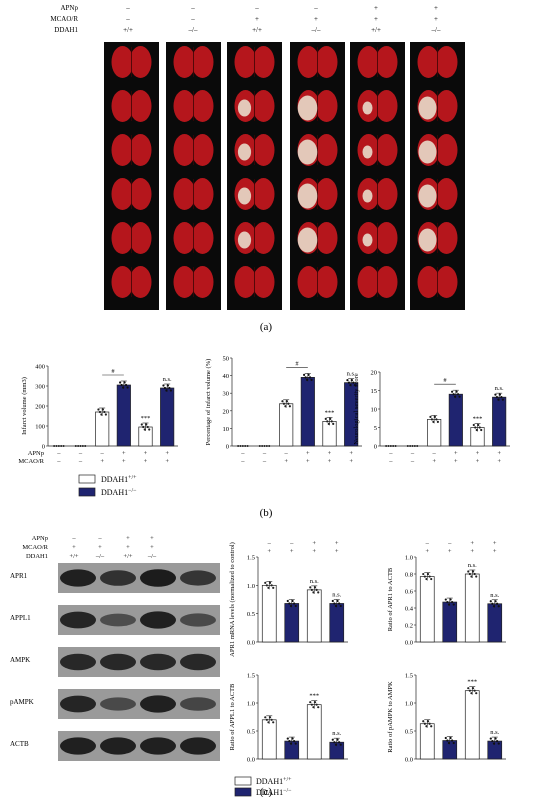 Image resolution: width=540 pixels, height=797 pixels. What do you see at coordinates (19, 576) in the screenshot?
I see `band-label: APR1` at bounding box center [19, 576].